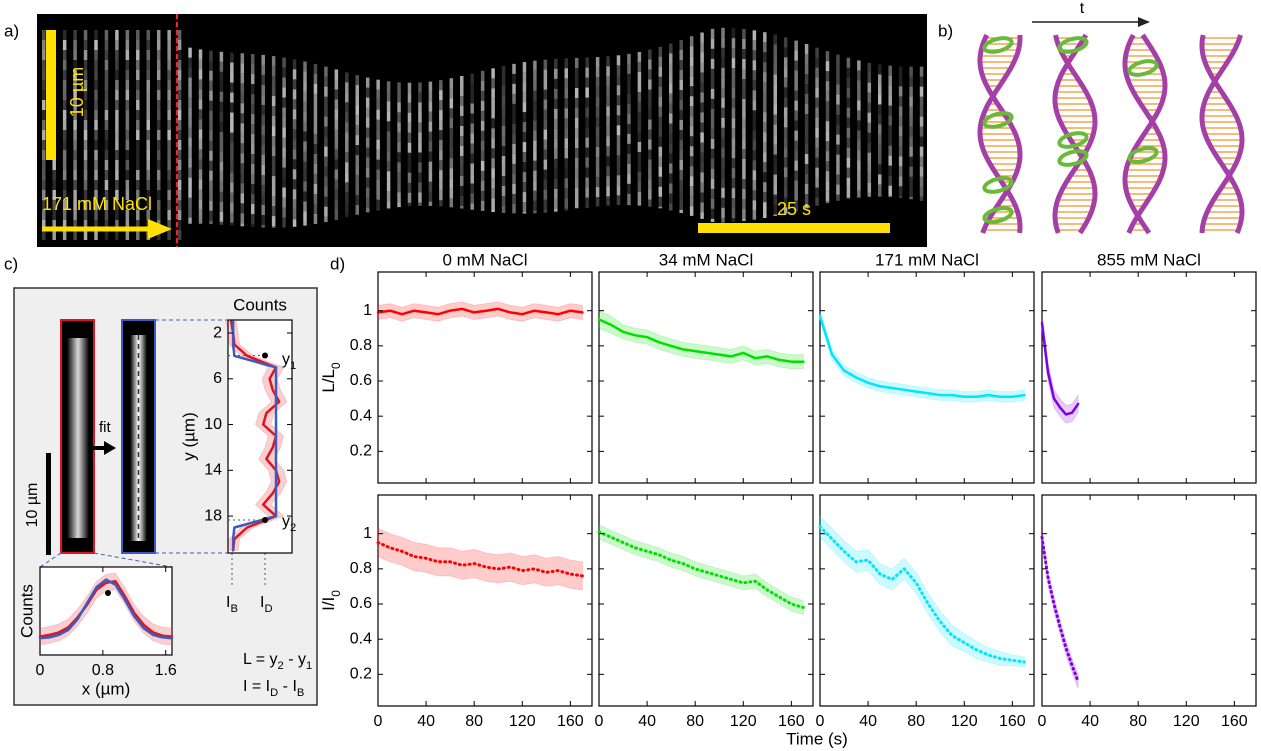 The width and height of the screenshot is (1261, 751). What do you see at coordinates (50, 560) in the screenshot?
I see `zoom-line` at bounding box center [50, 560].